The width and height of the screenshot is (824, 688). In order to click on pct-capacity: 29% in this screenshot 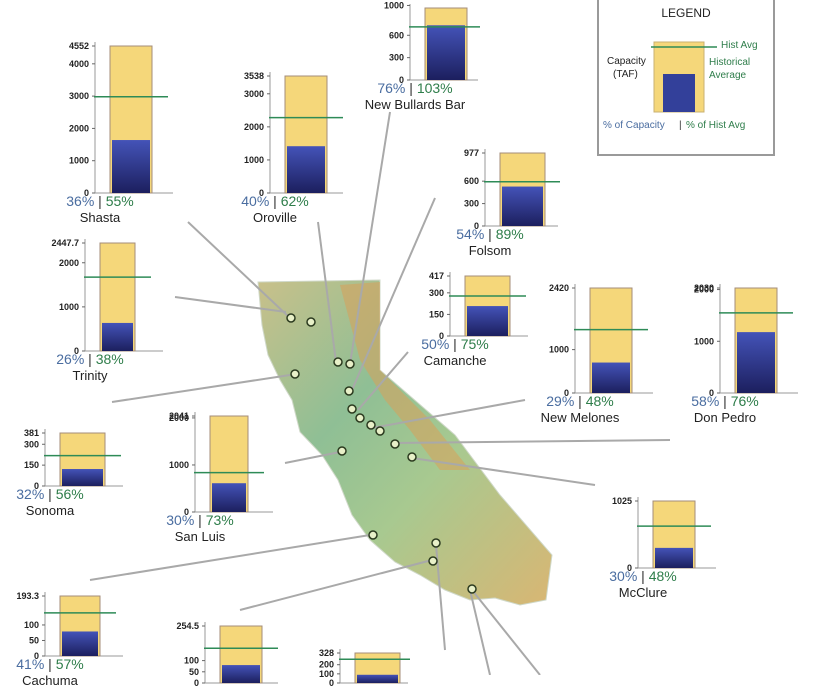, I will do `click(560, 401)`.